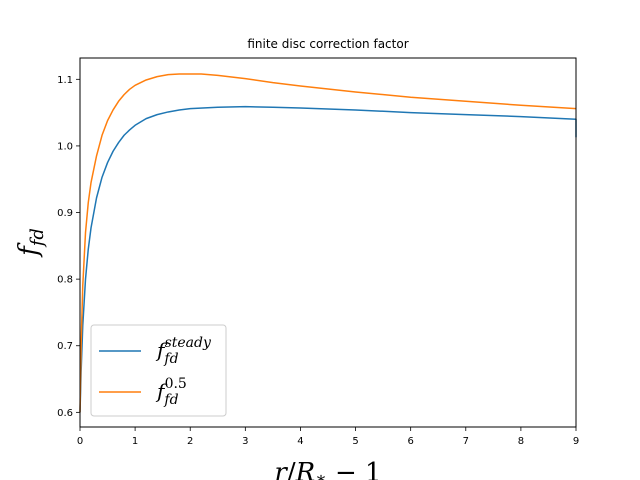 The height and width of the screenshot is (480, 640). What do you see at coordinates (183, 351) in the screenshot?
I see `legend-label-steady: ffdsteady` at bounding box center [183, 351].